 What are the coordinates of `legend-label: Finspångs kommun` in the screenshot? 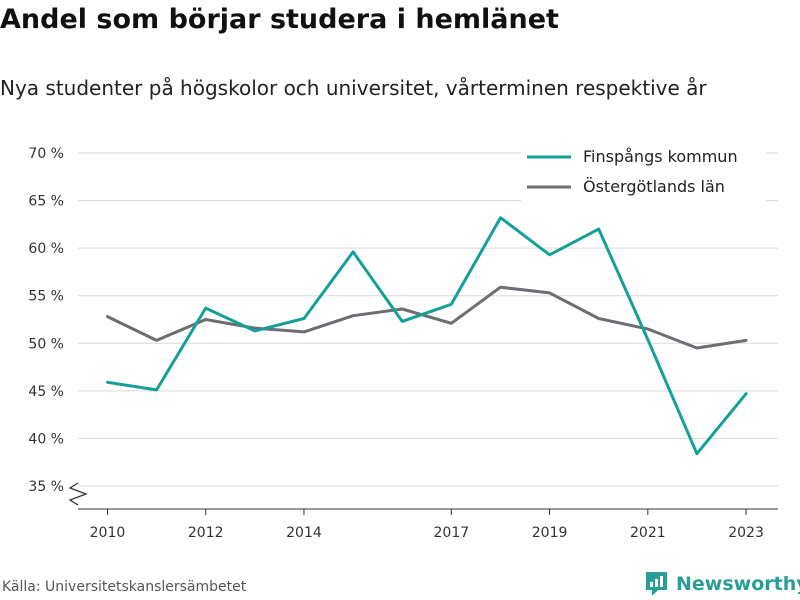 It's located at (660, 156).